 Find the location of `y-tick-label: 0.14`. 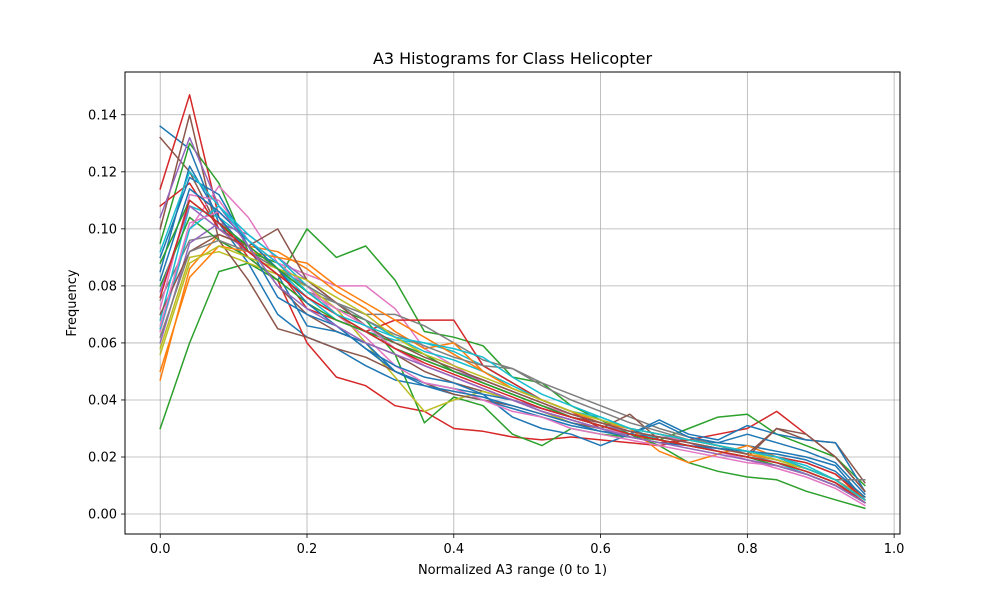

y-tick-label: 0.14 is located at coordinates (102, 115).